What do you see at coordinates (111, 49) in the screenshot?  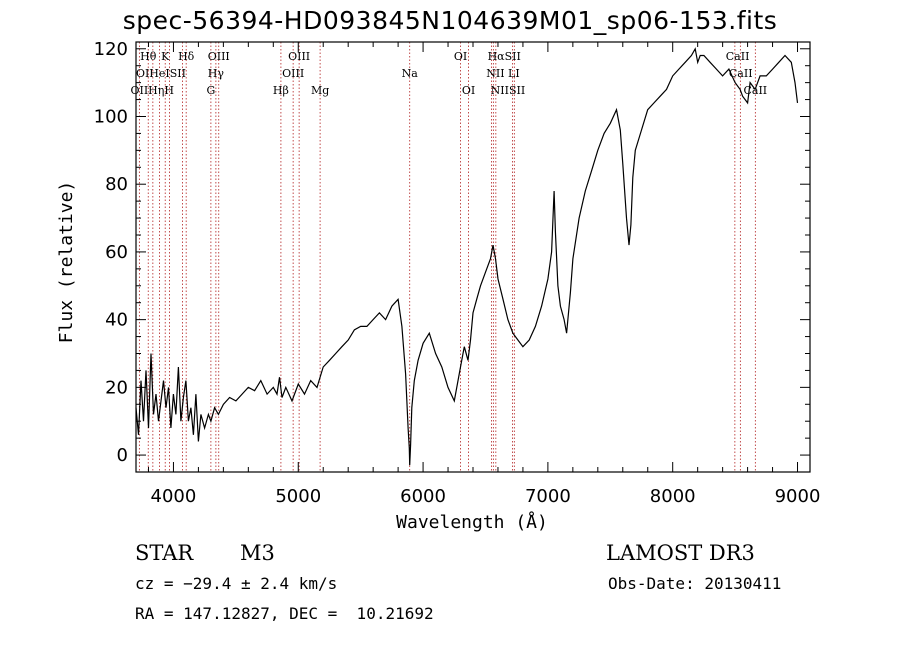 I see `y-tick-label: 120` at bounding box center [111, 49].